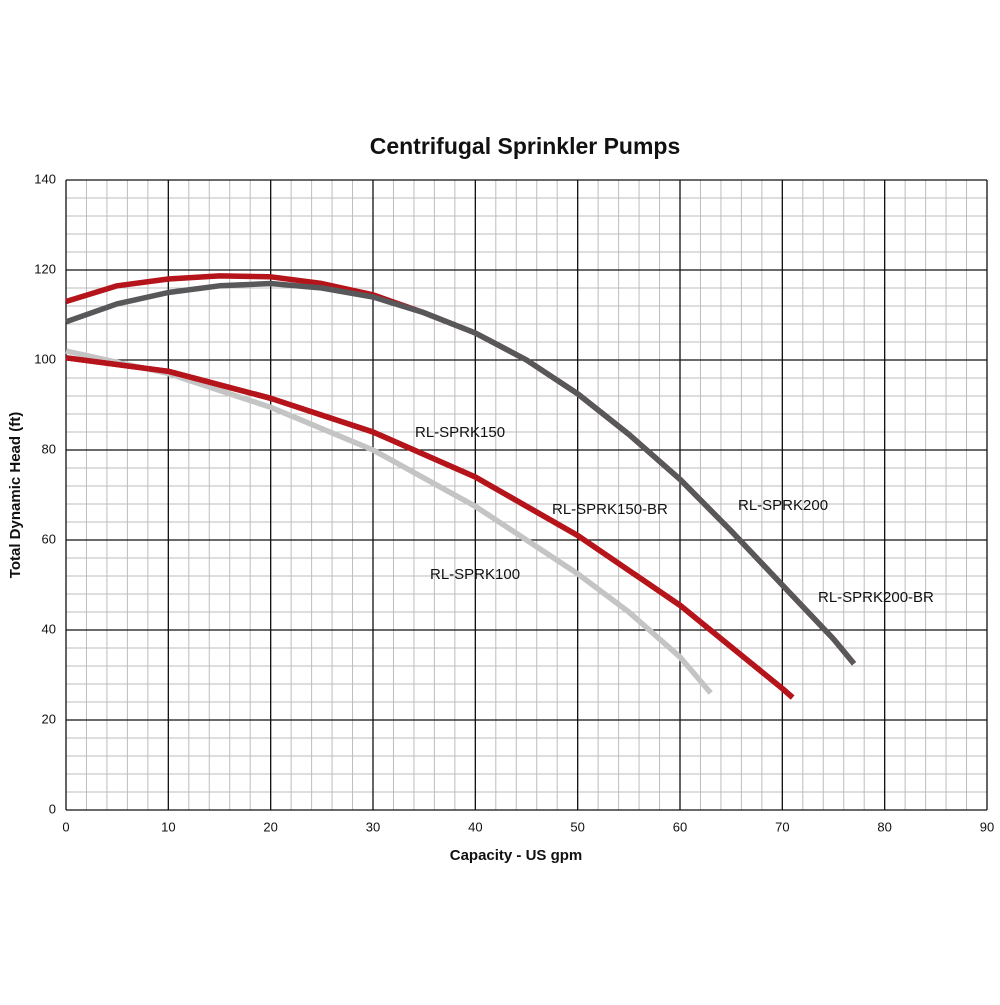  What do you see at coordinates (460, 432) in the screenshot?
I see `curve-label: RL-SPRK150` at bounding box center [460, 432].